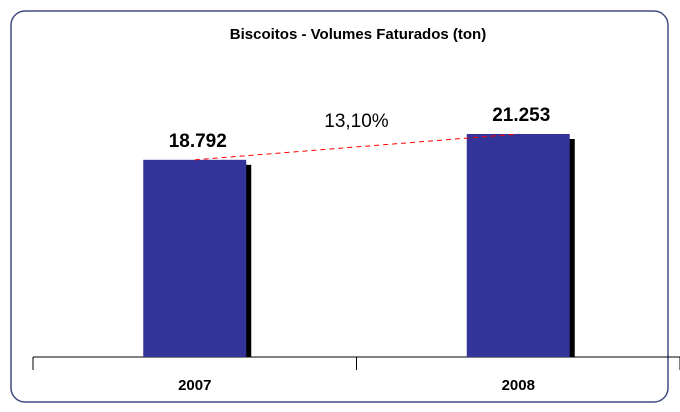 The height and width of the screenshot is (412, 680). What do you see at coordinates (198, 141) in the screenshot?
I see `data-label: 18.792` at bounding box center [198, 141].